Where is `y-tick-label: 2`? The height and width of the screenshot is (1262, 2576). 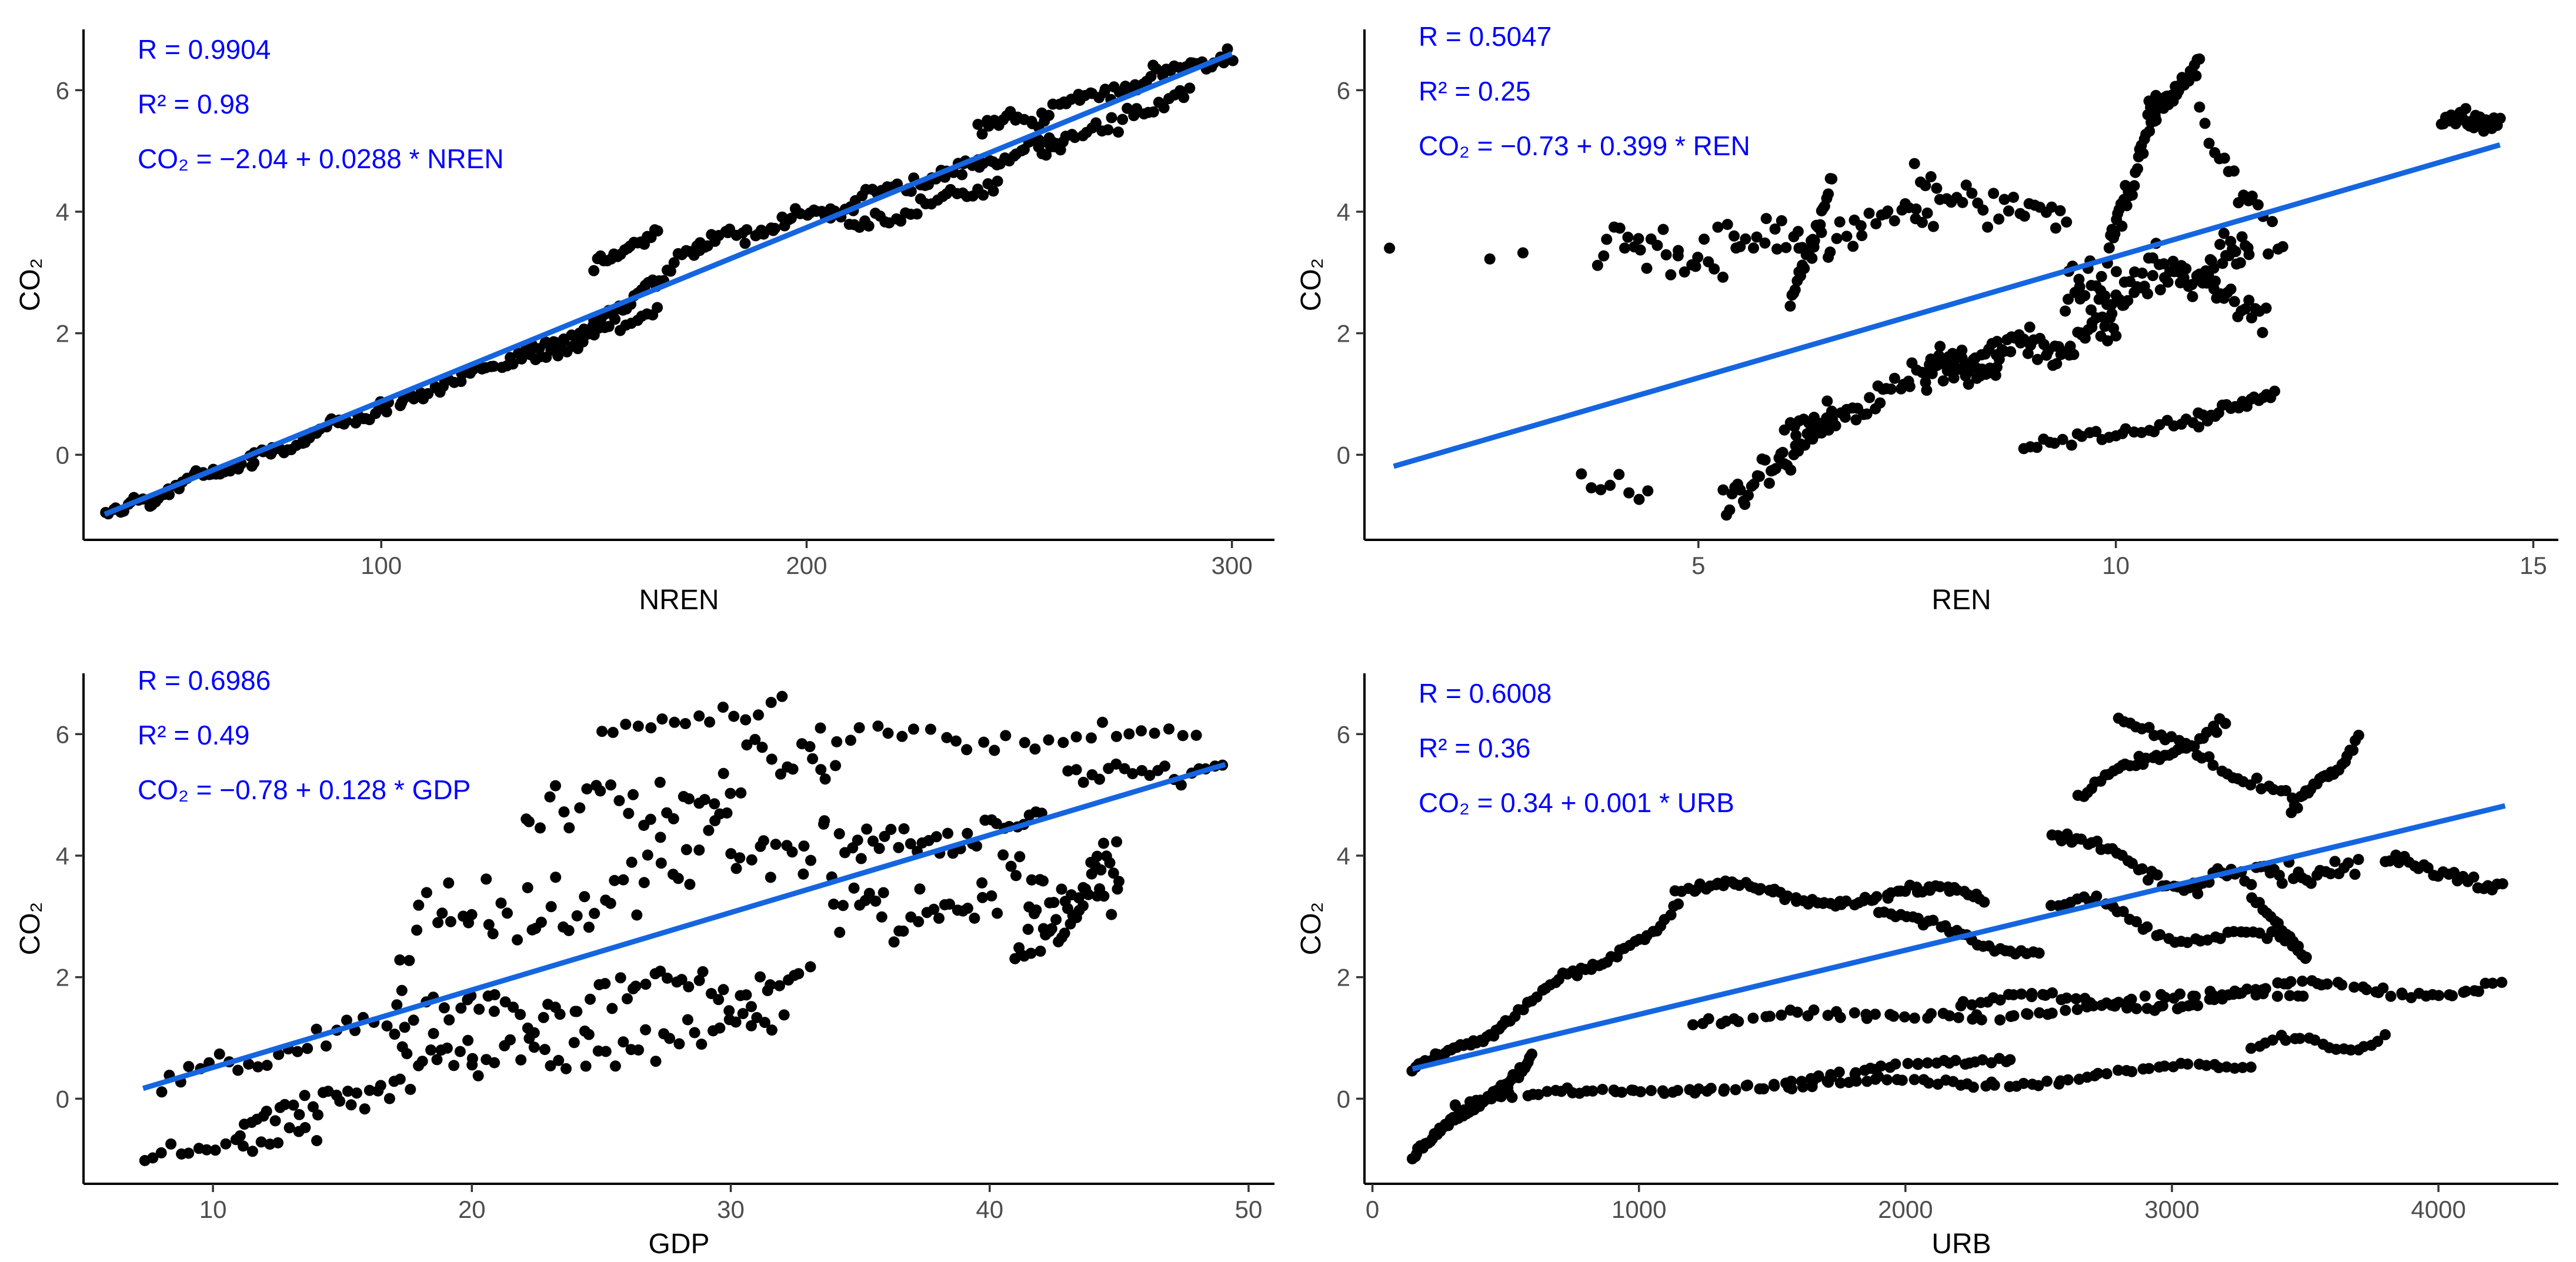 y-tick-label: 2 is located at coordinates (1343, 334).